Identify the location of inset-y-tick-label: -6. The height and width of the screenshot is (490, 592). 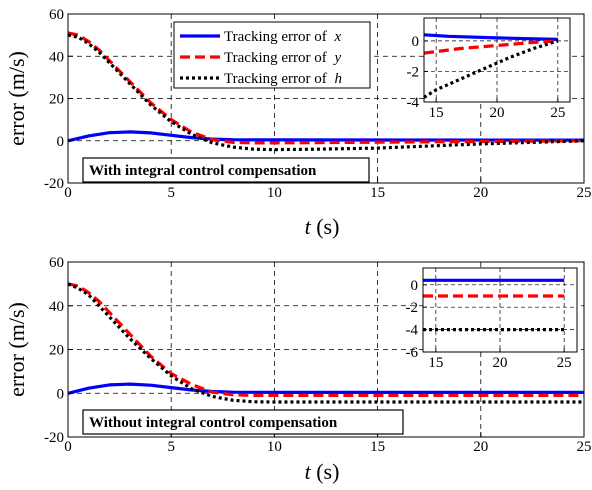
(412, 353).